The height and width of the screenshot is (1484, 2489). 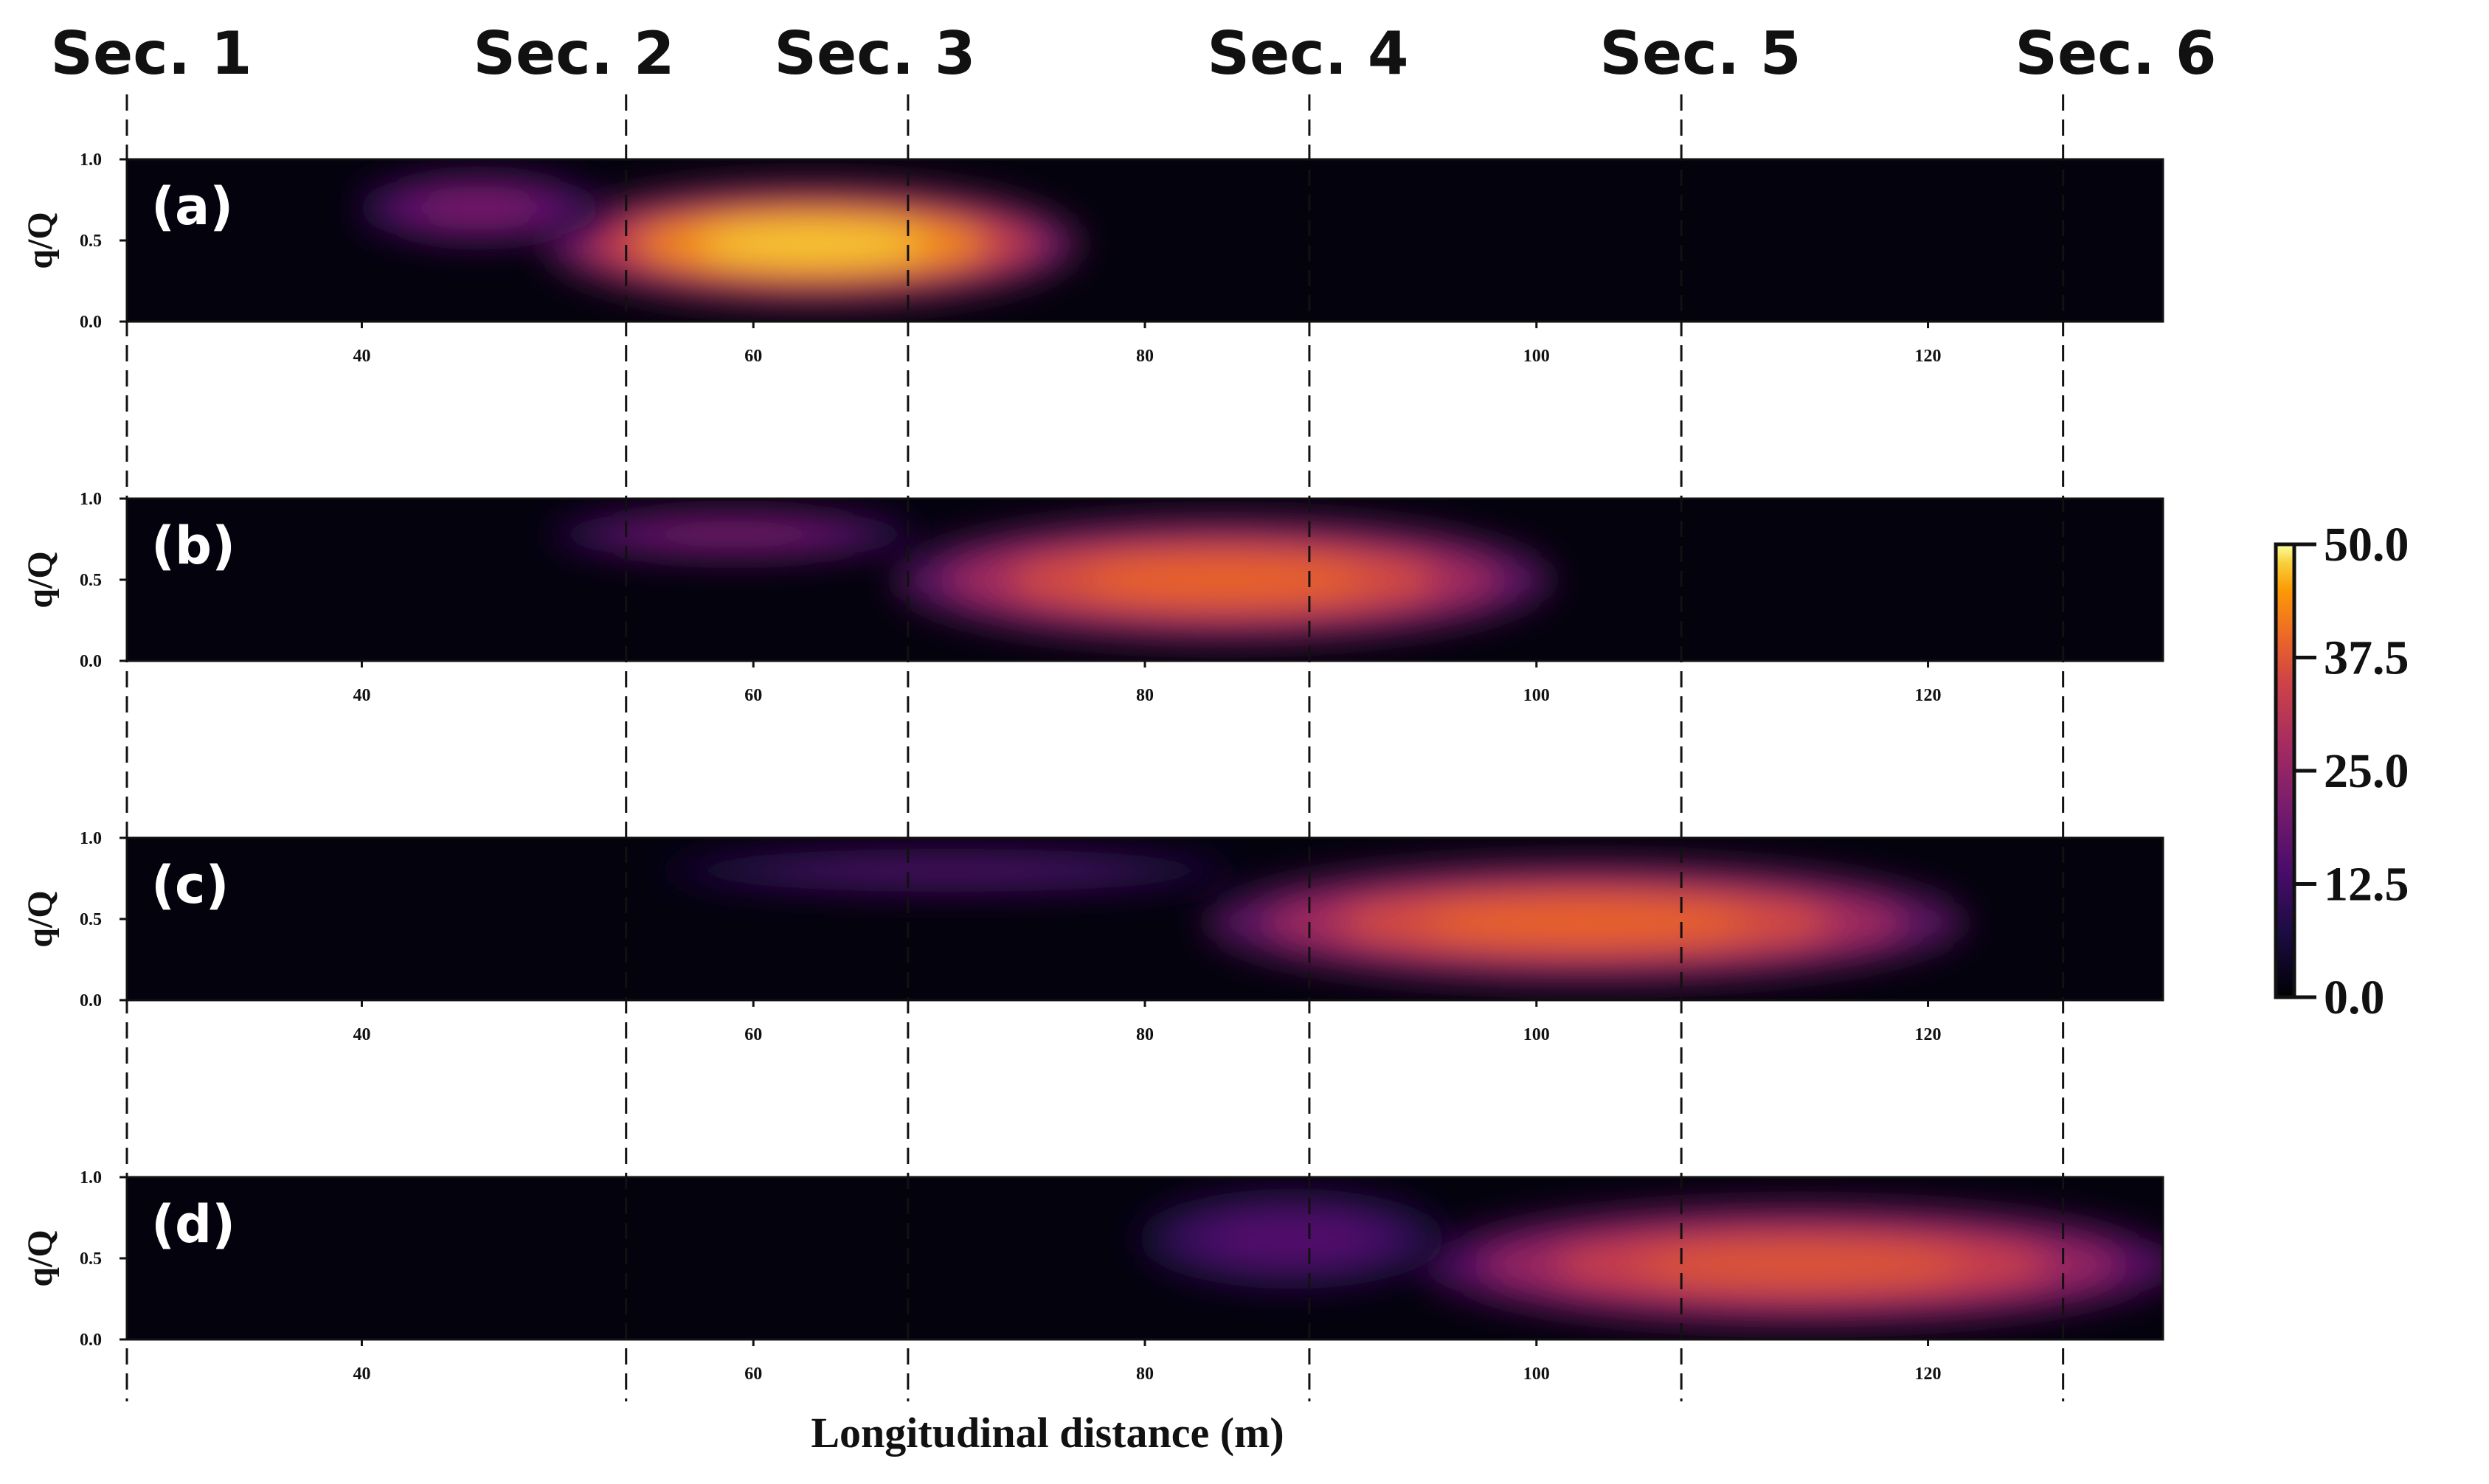 What do you see at coordinates (1700, 53) in the screenshot?
I see `section-label: Sec. 5` at bounding box center [1700, 53].